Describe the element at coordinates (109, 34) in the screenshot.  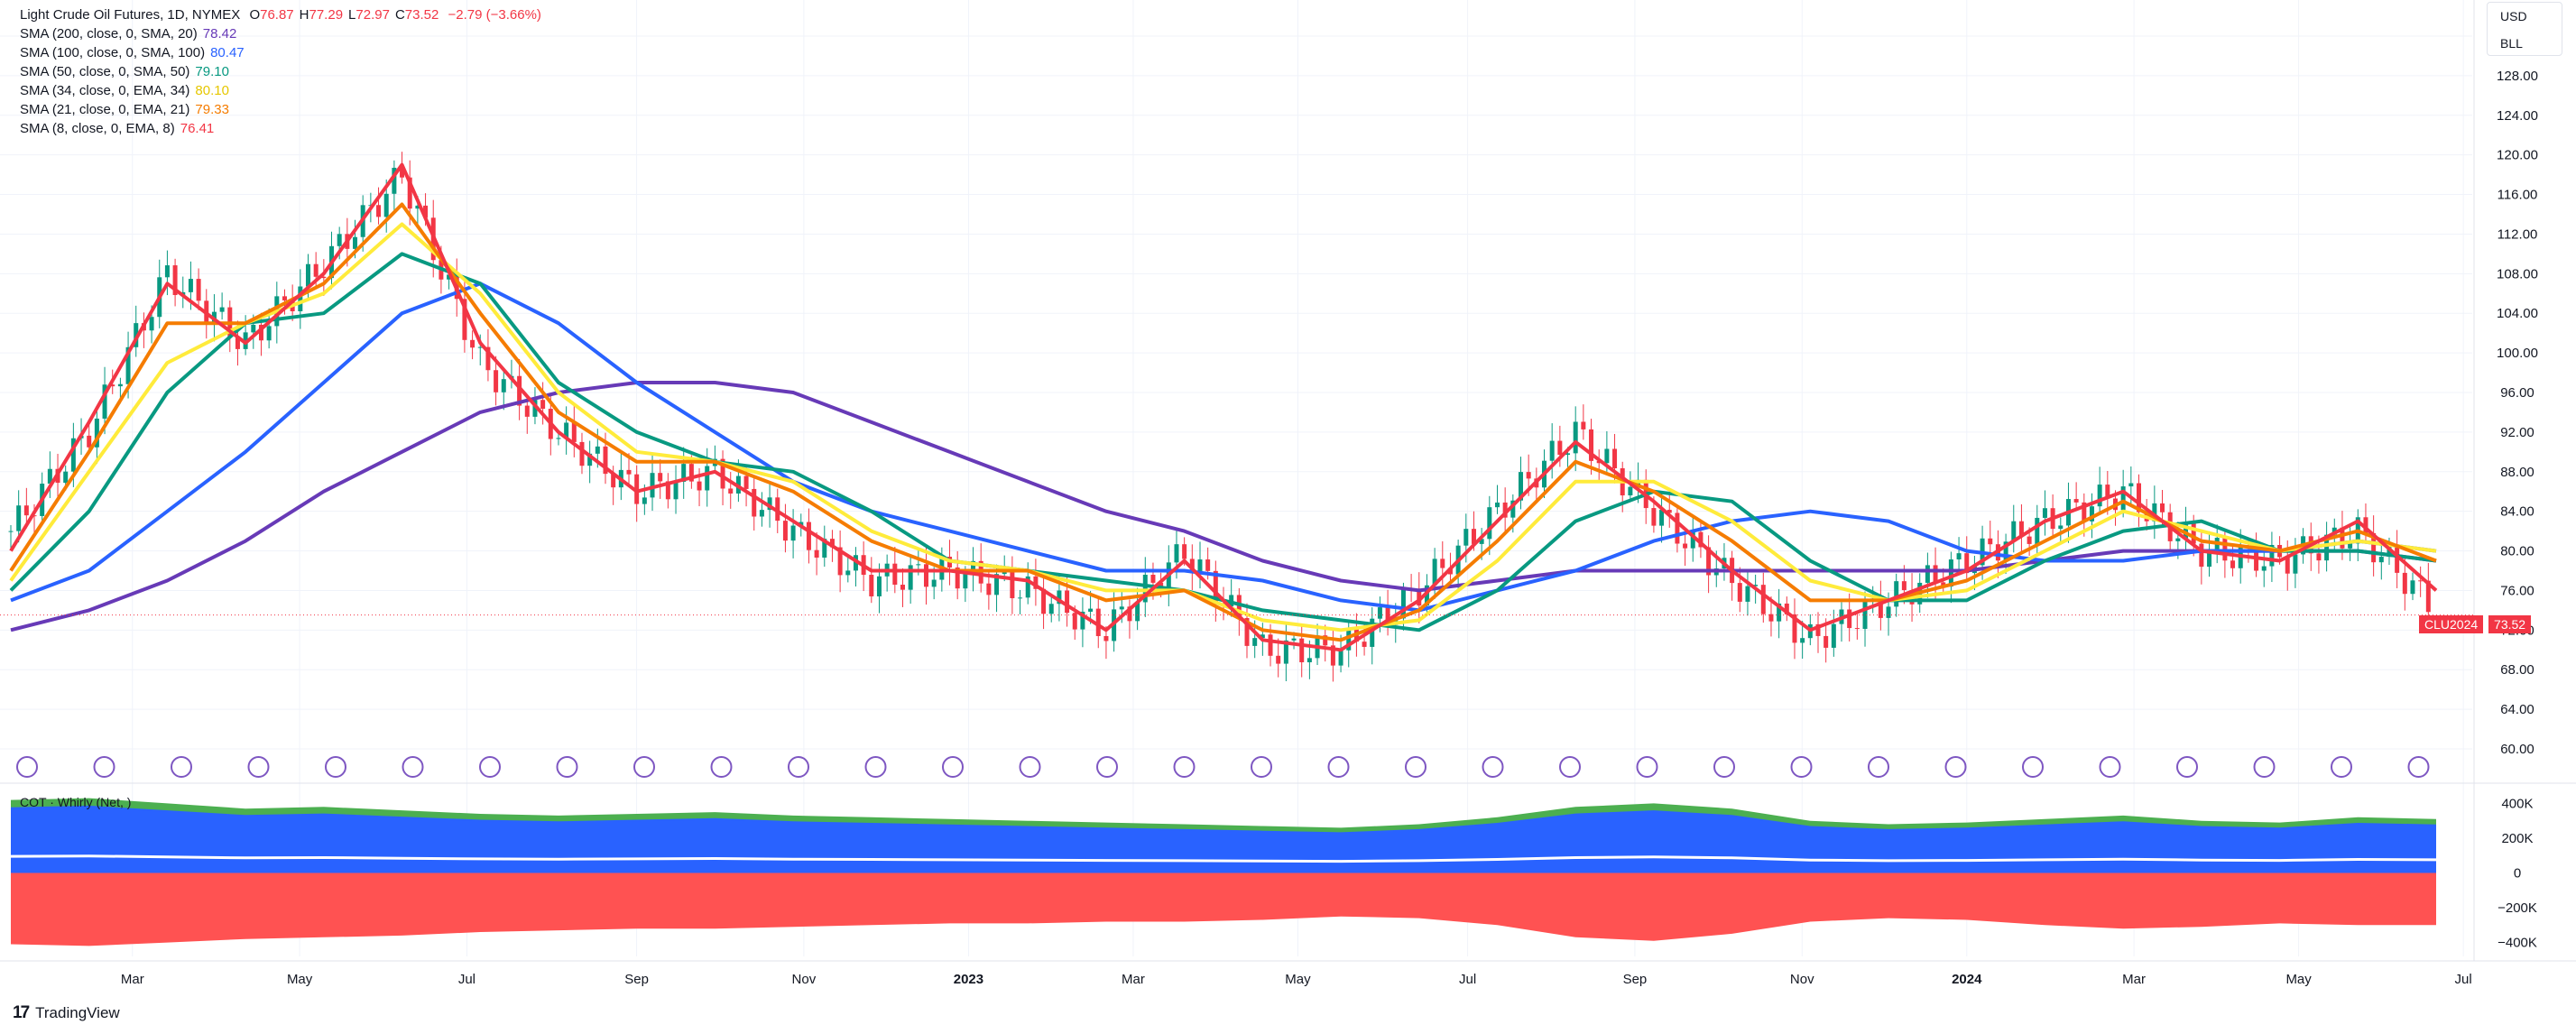
I see `indicator-label: SMA (200, close, 0, SMA, 20)` at that location.